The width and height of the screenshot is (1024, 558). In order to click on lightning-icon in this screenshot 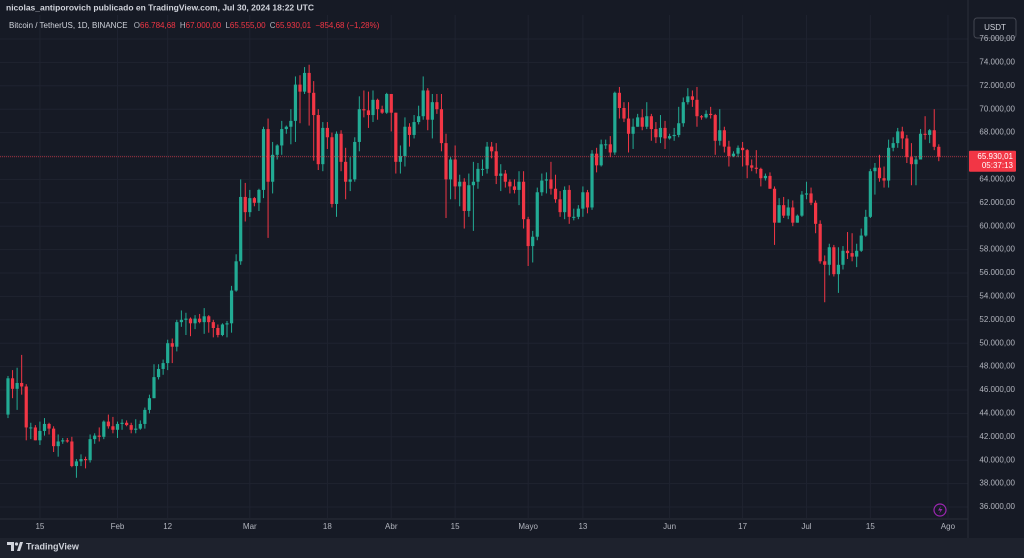, I will do `click(940, 510)`.